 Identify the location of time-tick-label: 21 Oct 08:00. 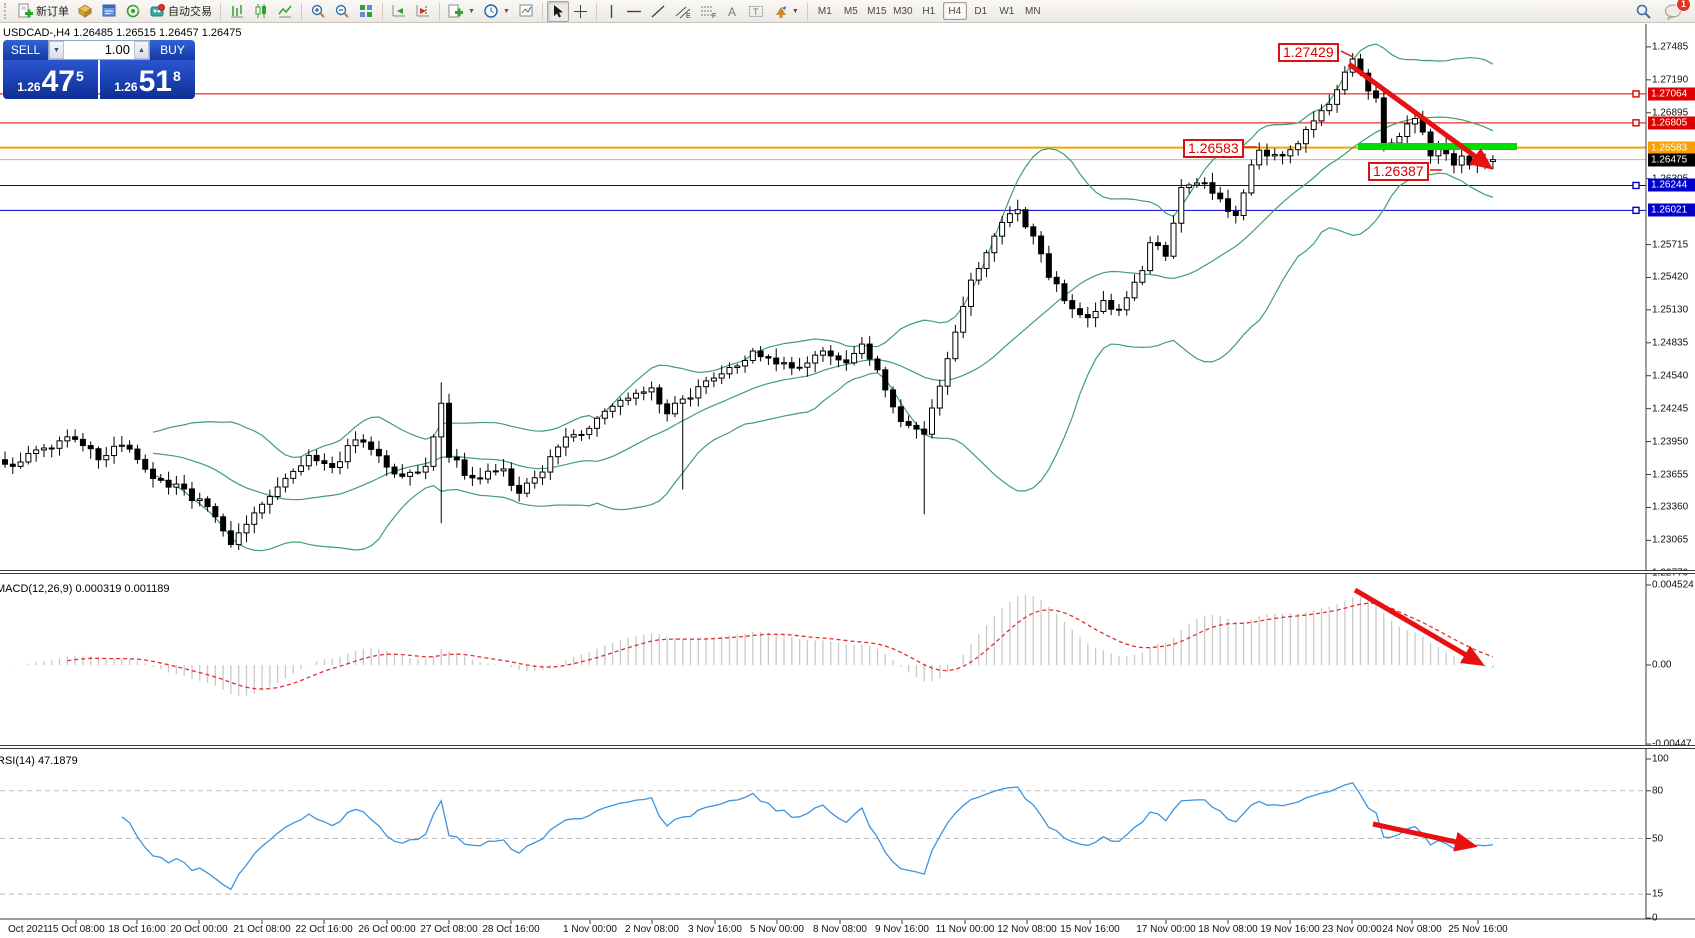
(262, 929).